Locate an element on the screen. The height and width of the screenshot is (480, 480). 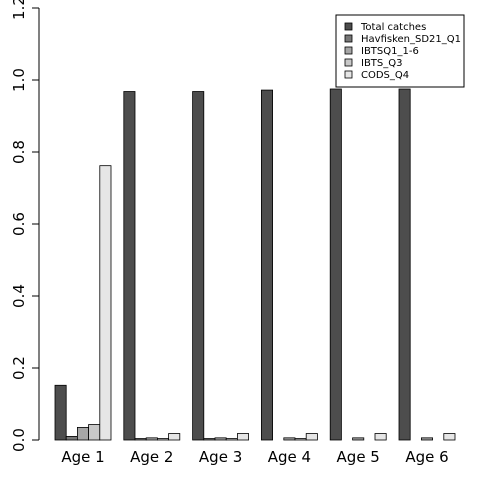
x-tick-label: Age 1 is located at coordinates (82, 457).